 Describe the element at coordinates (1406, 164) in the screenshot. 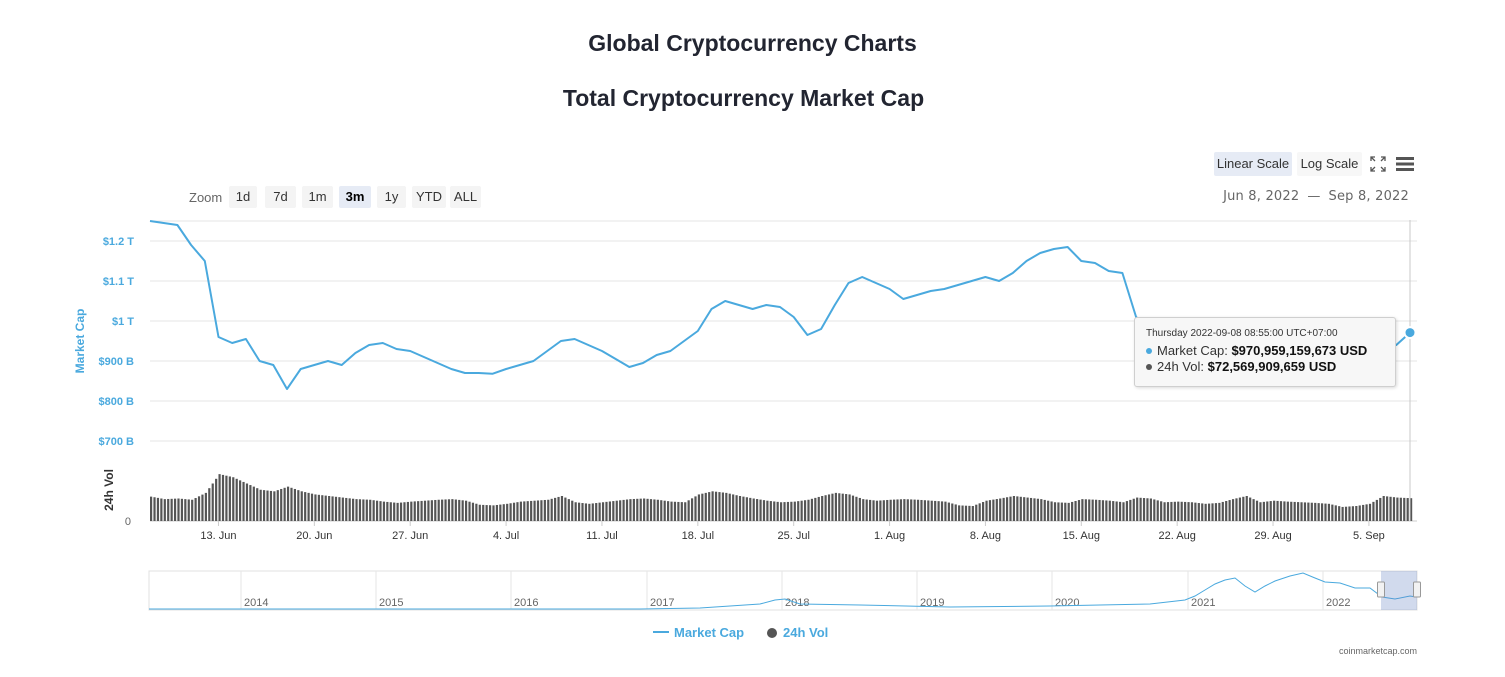

I see `hamburger-menu-icon` at that location.